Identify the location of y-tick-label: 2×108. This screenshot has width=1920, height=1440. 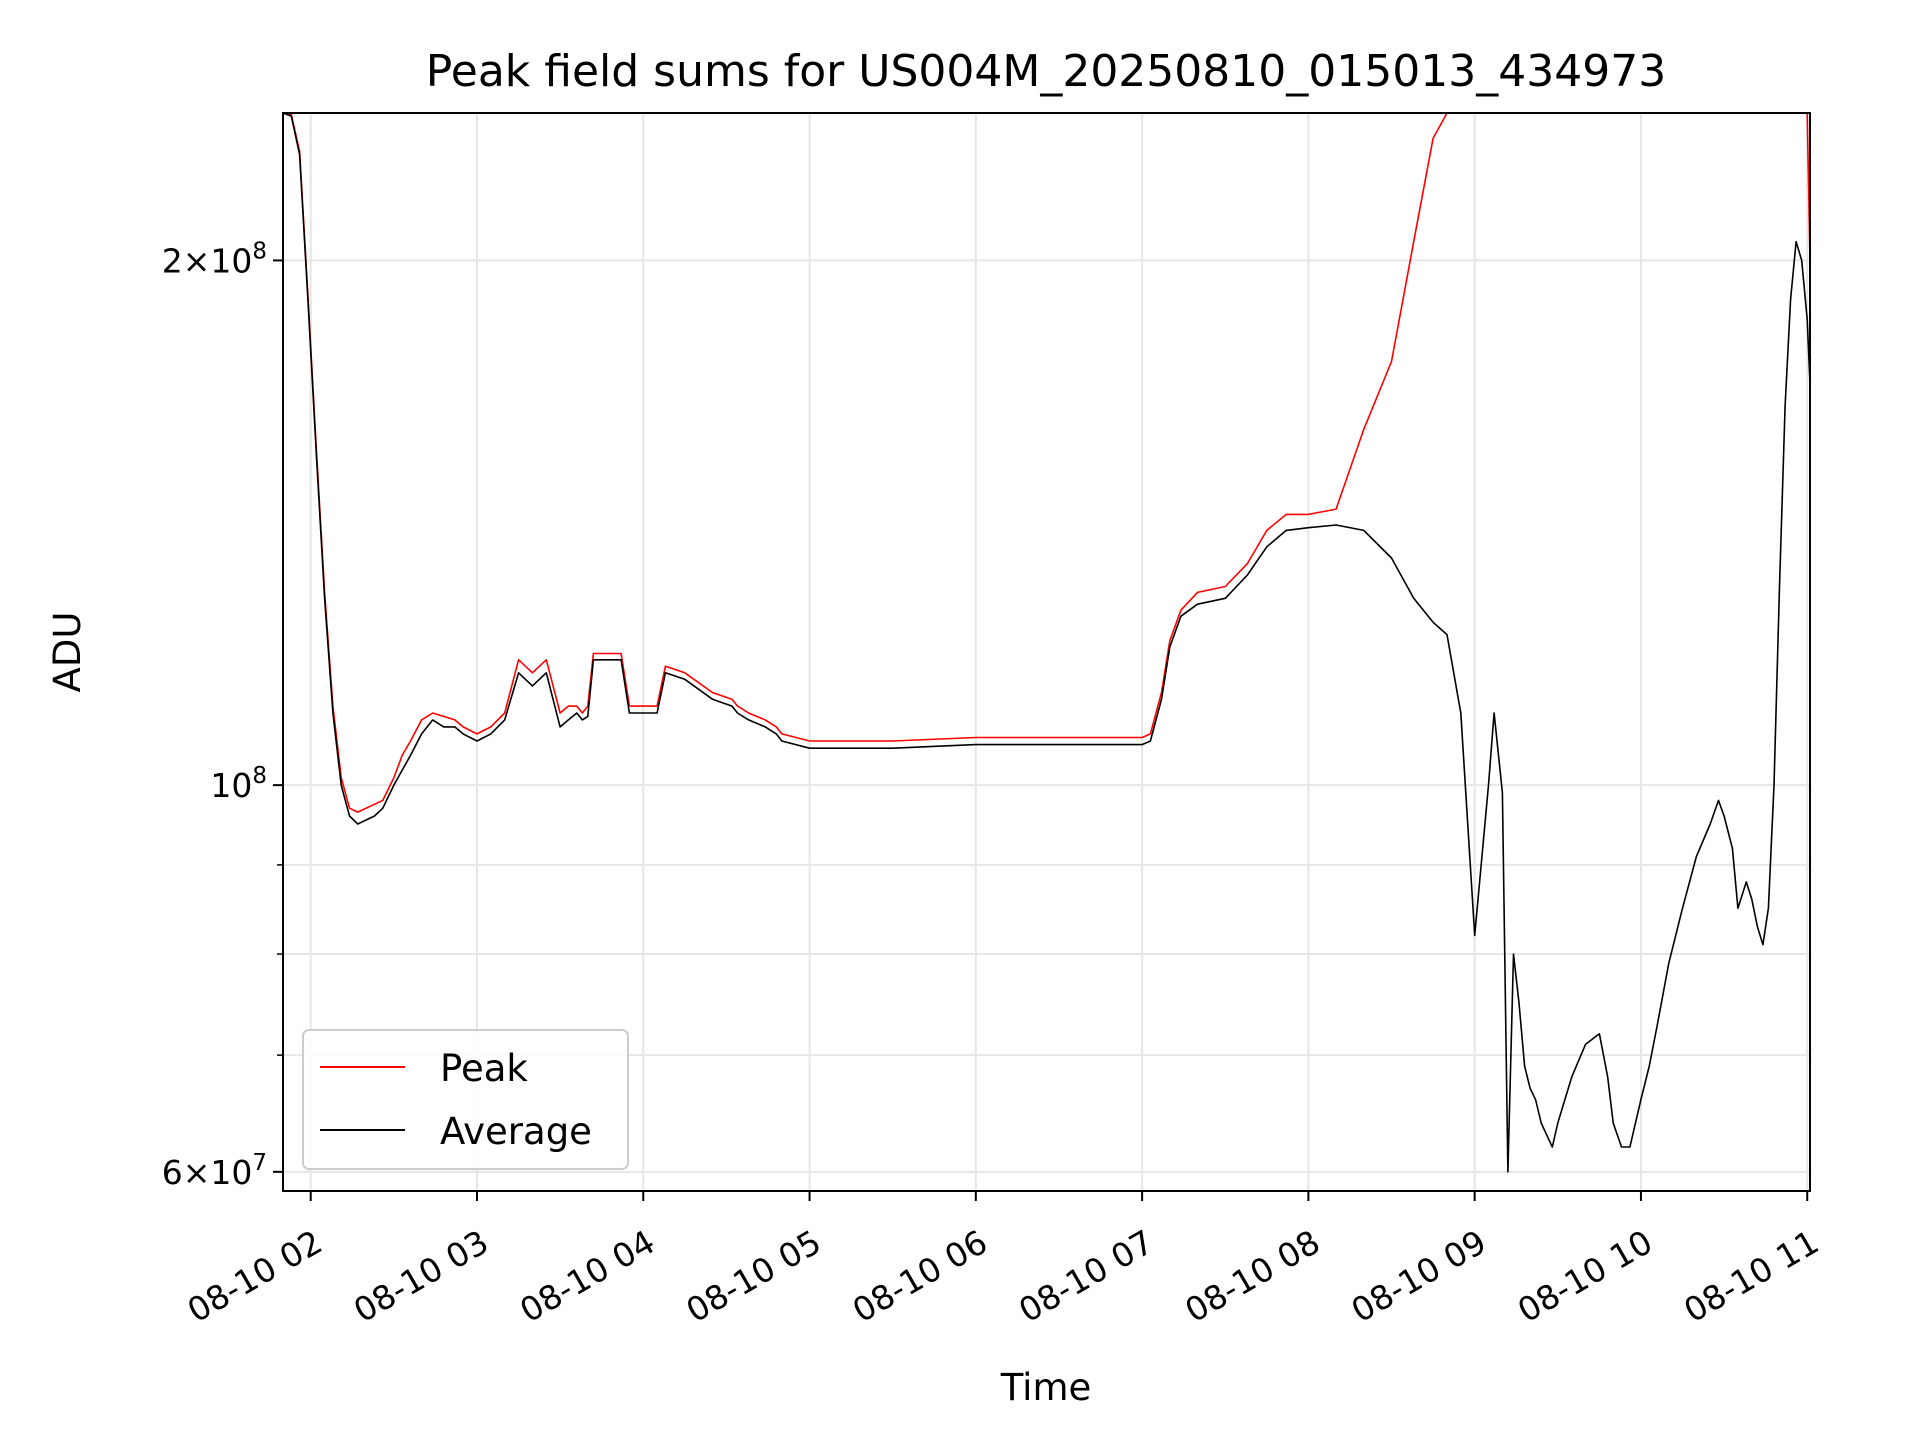
(214, 259).